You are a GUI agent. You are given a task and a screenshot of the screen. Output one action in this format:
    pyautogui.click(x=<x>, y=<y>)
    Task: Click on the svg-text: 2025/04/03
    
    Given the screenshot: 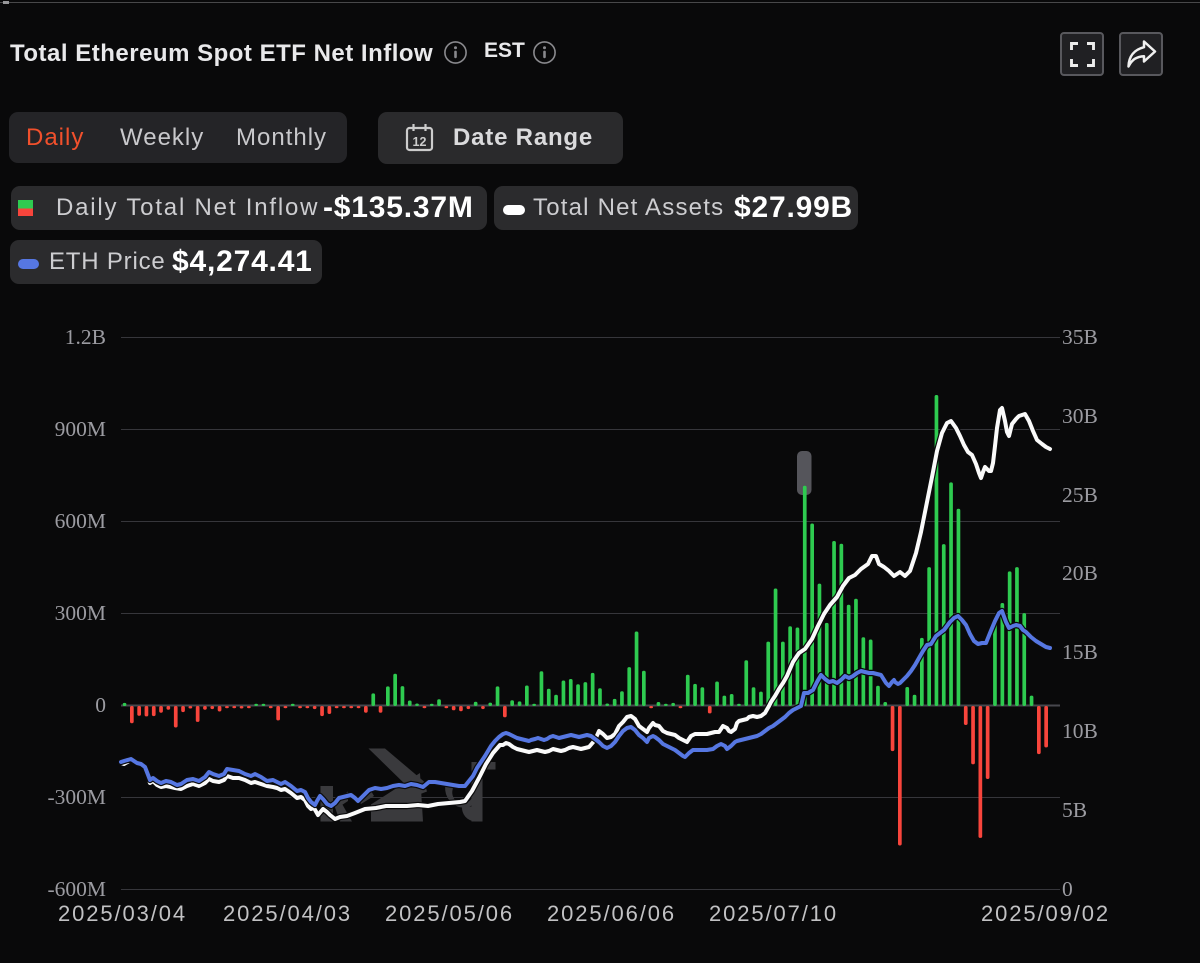 What is the action you would take?
    pyautogui.click(x=287, y=913)
    